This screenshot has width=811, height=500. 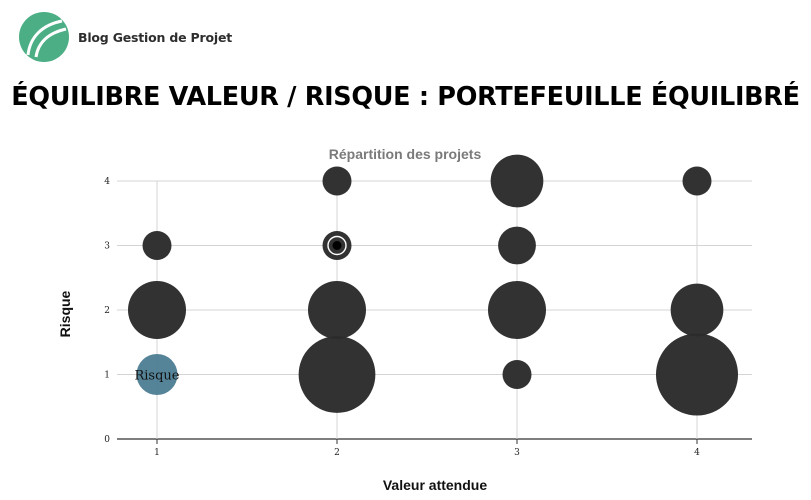 What do you see at coordinates (107, 311) in the screenshot?
I see `y-tick-label: 2` at bounding box center [107, 311].